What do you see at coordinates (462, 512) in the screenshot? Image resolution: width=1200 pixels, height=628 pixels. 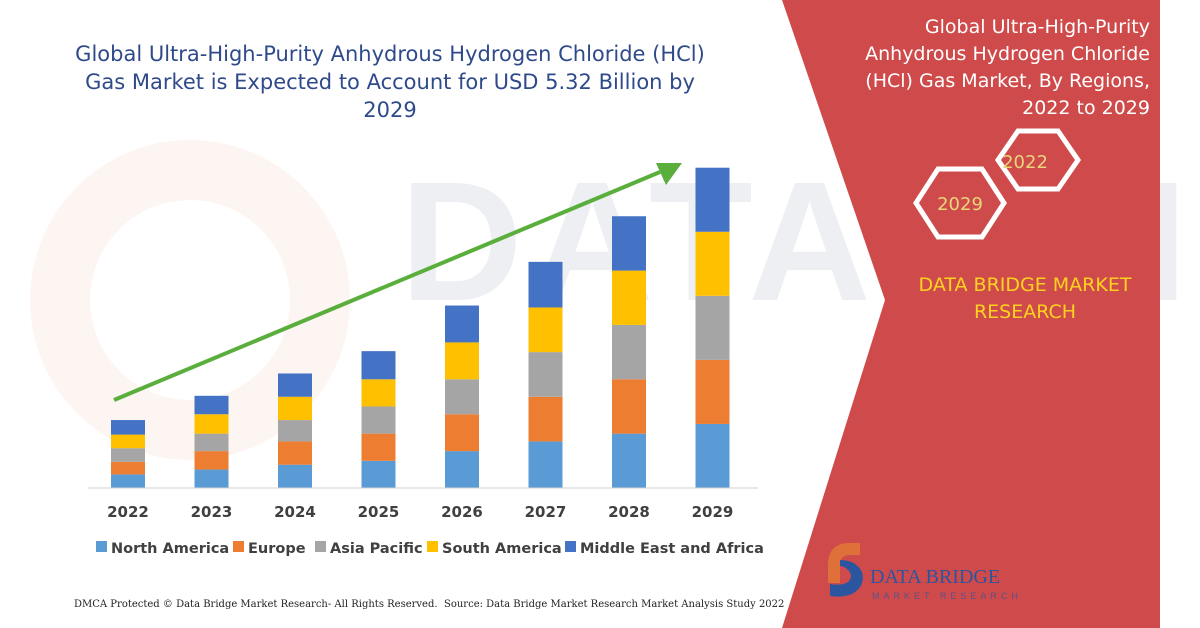 I see `x-tick-label-2026: 2026` at bounding box center [462, 512].